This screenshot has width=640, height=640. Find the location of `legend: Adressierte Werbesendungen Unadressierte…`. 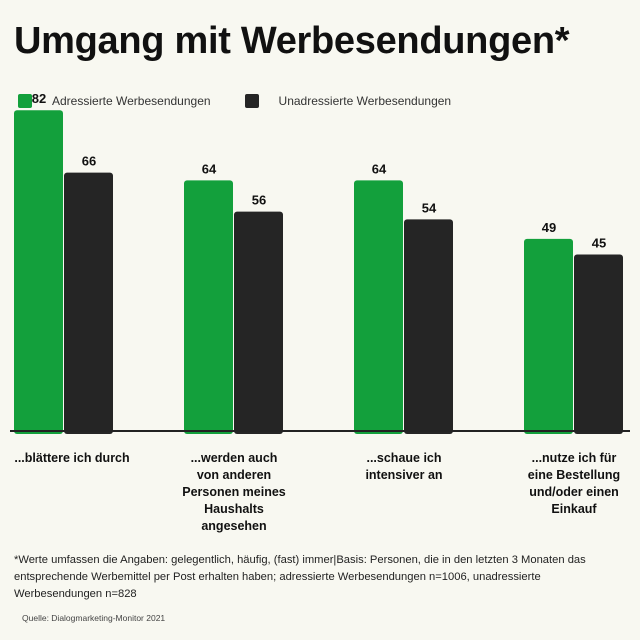

legend: Adressierte Werbesendungen Unadressierte… is located at coordinates (251, 101).